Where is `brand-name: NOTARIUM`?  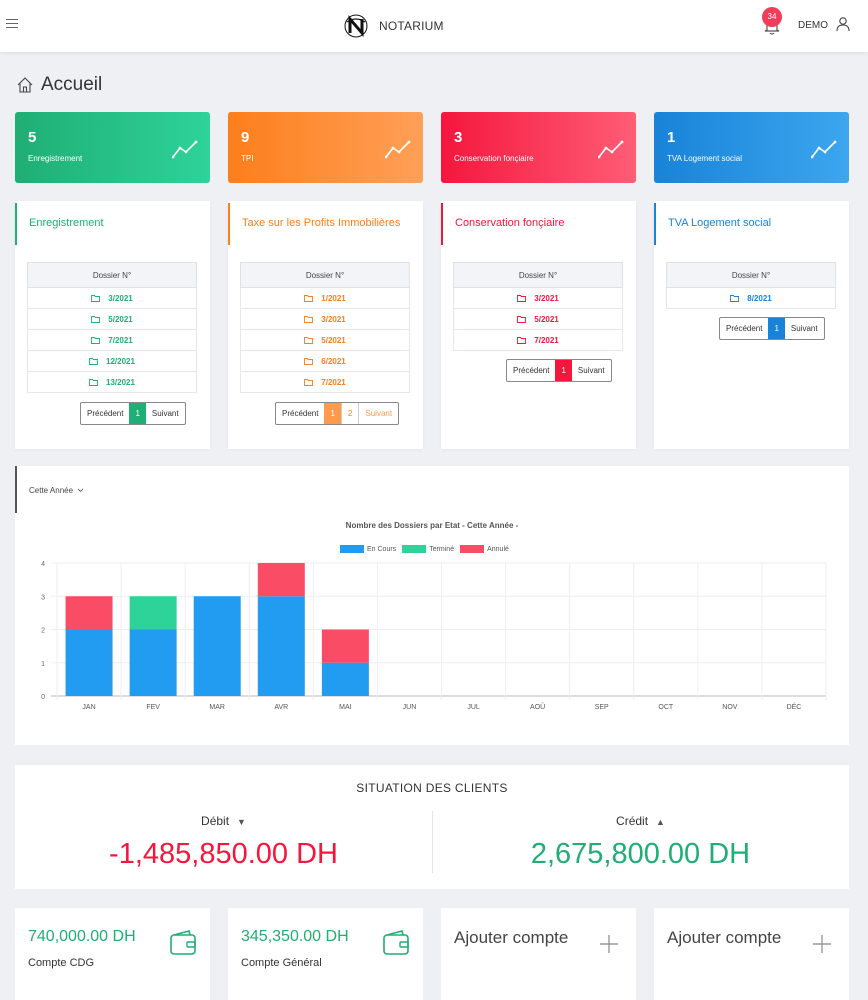
brand-name: NOTARIUM is located at coordinates (411, 26).